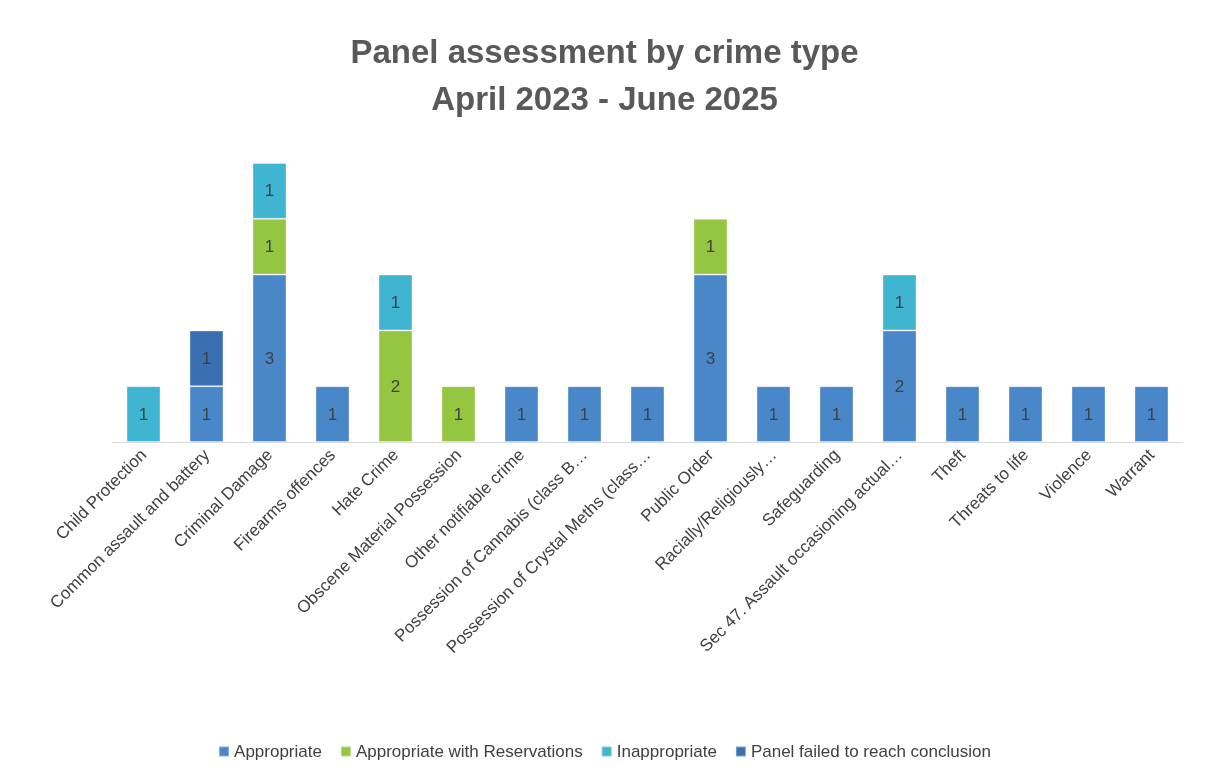 Image resolution: width=1209 pixels, height=783 pixels. What do you see at coordinates (604, 98) in the screenshot?
I see `chart-subtitle: April 2023 - June 2025` at bounding box center [604, 98].